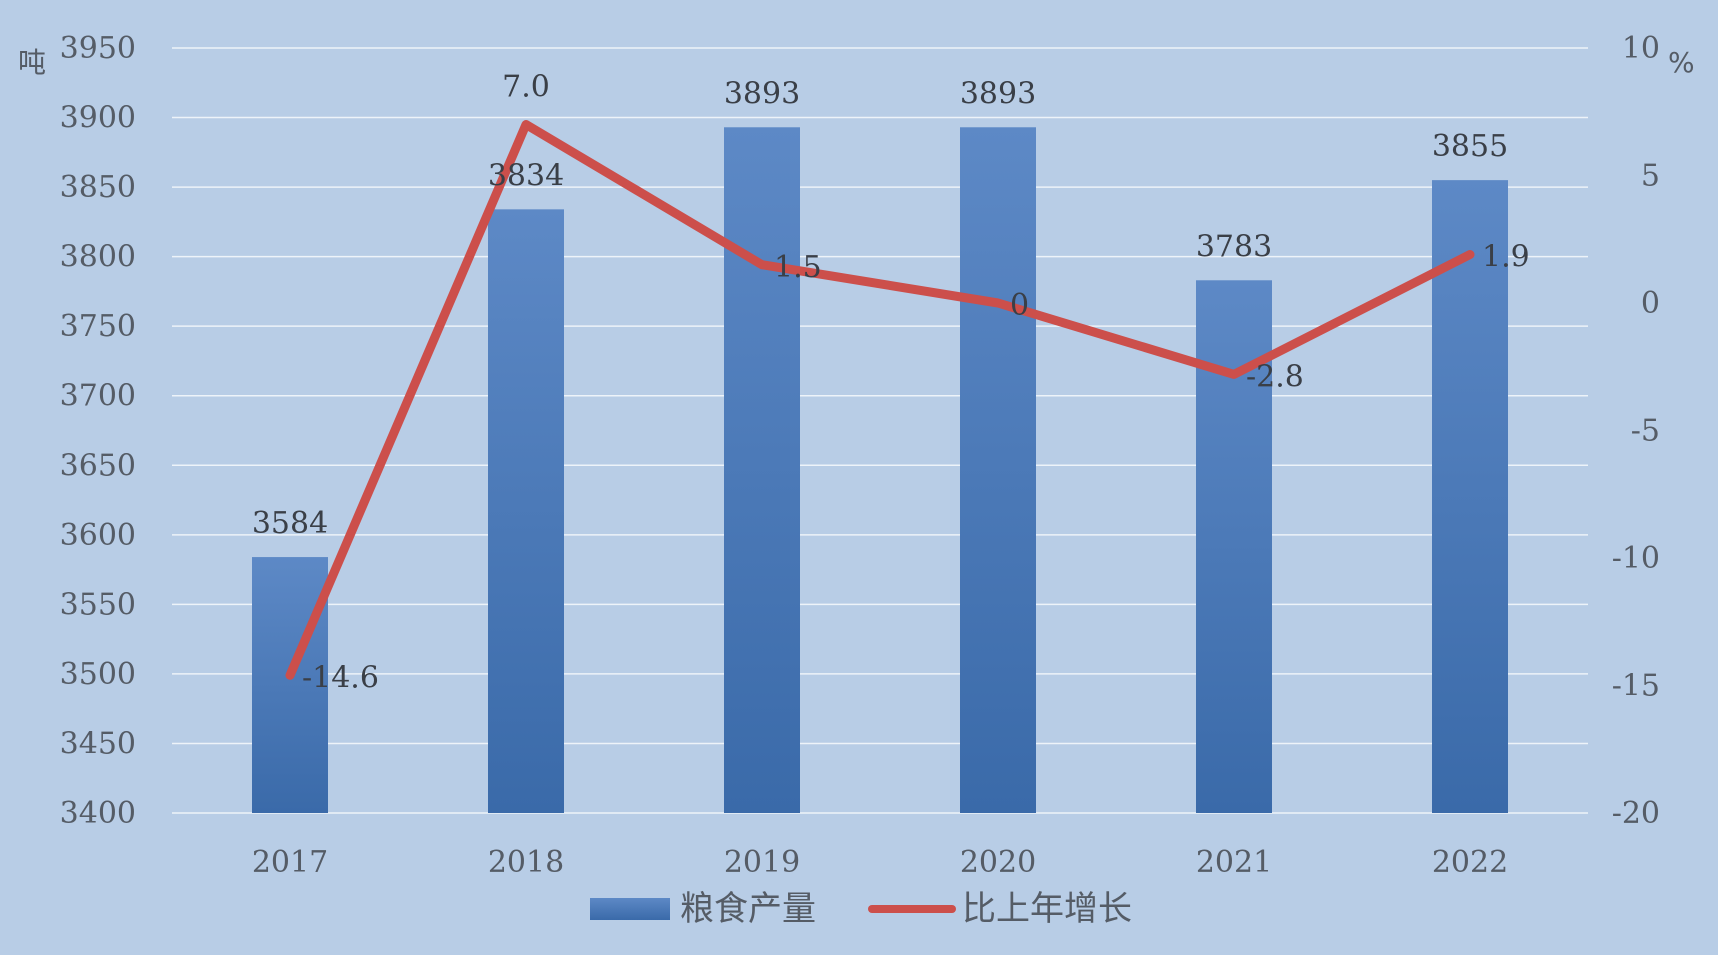 The width and height of the screenshot is (1718, 955). I want to click on bar-value-label: 3855, so click(1470, 146).